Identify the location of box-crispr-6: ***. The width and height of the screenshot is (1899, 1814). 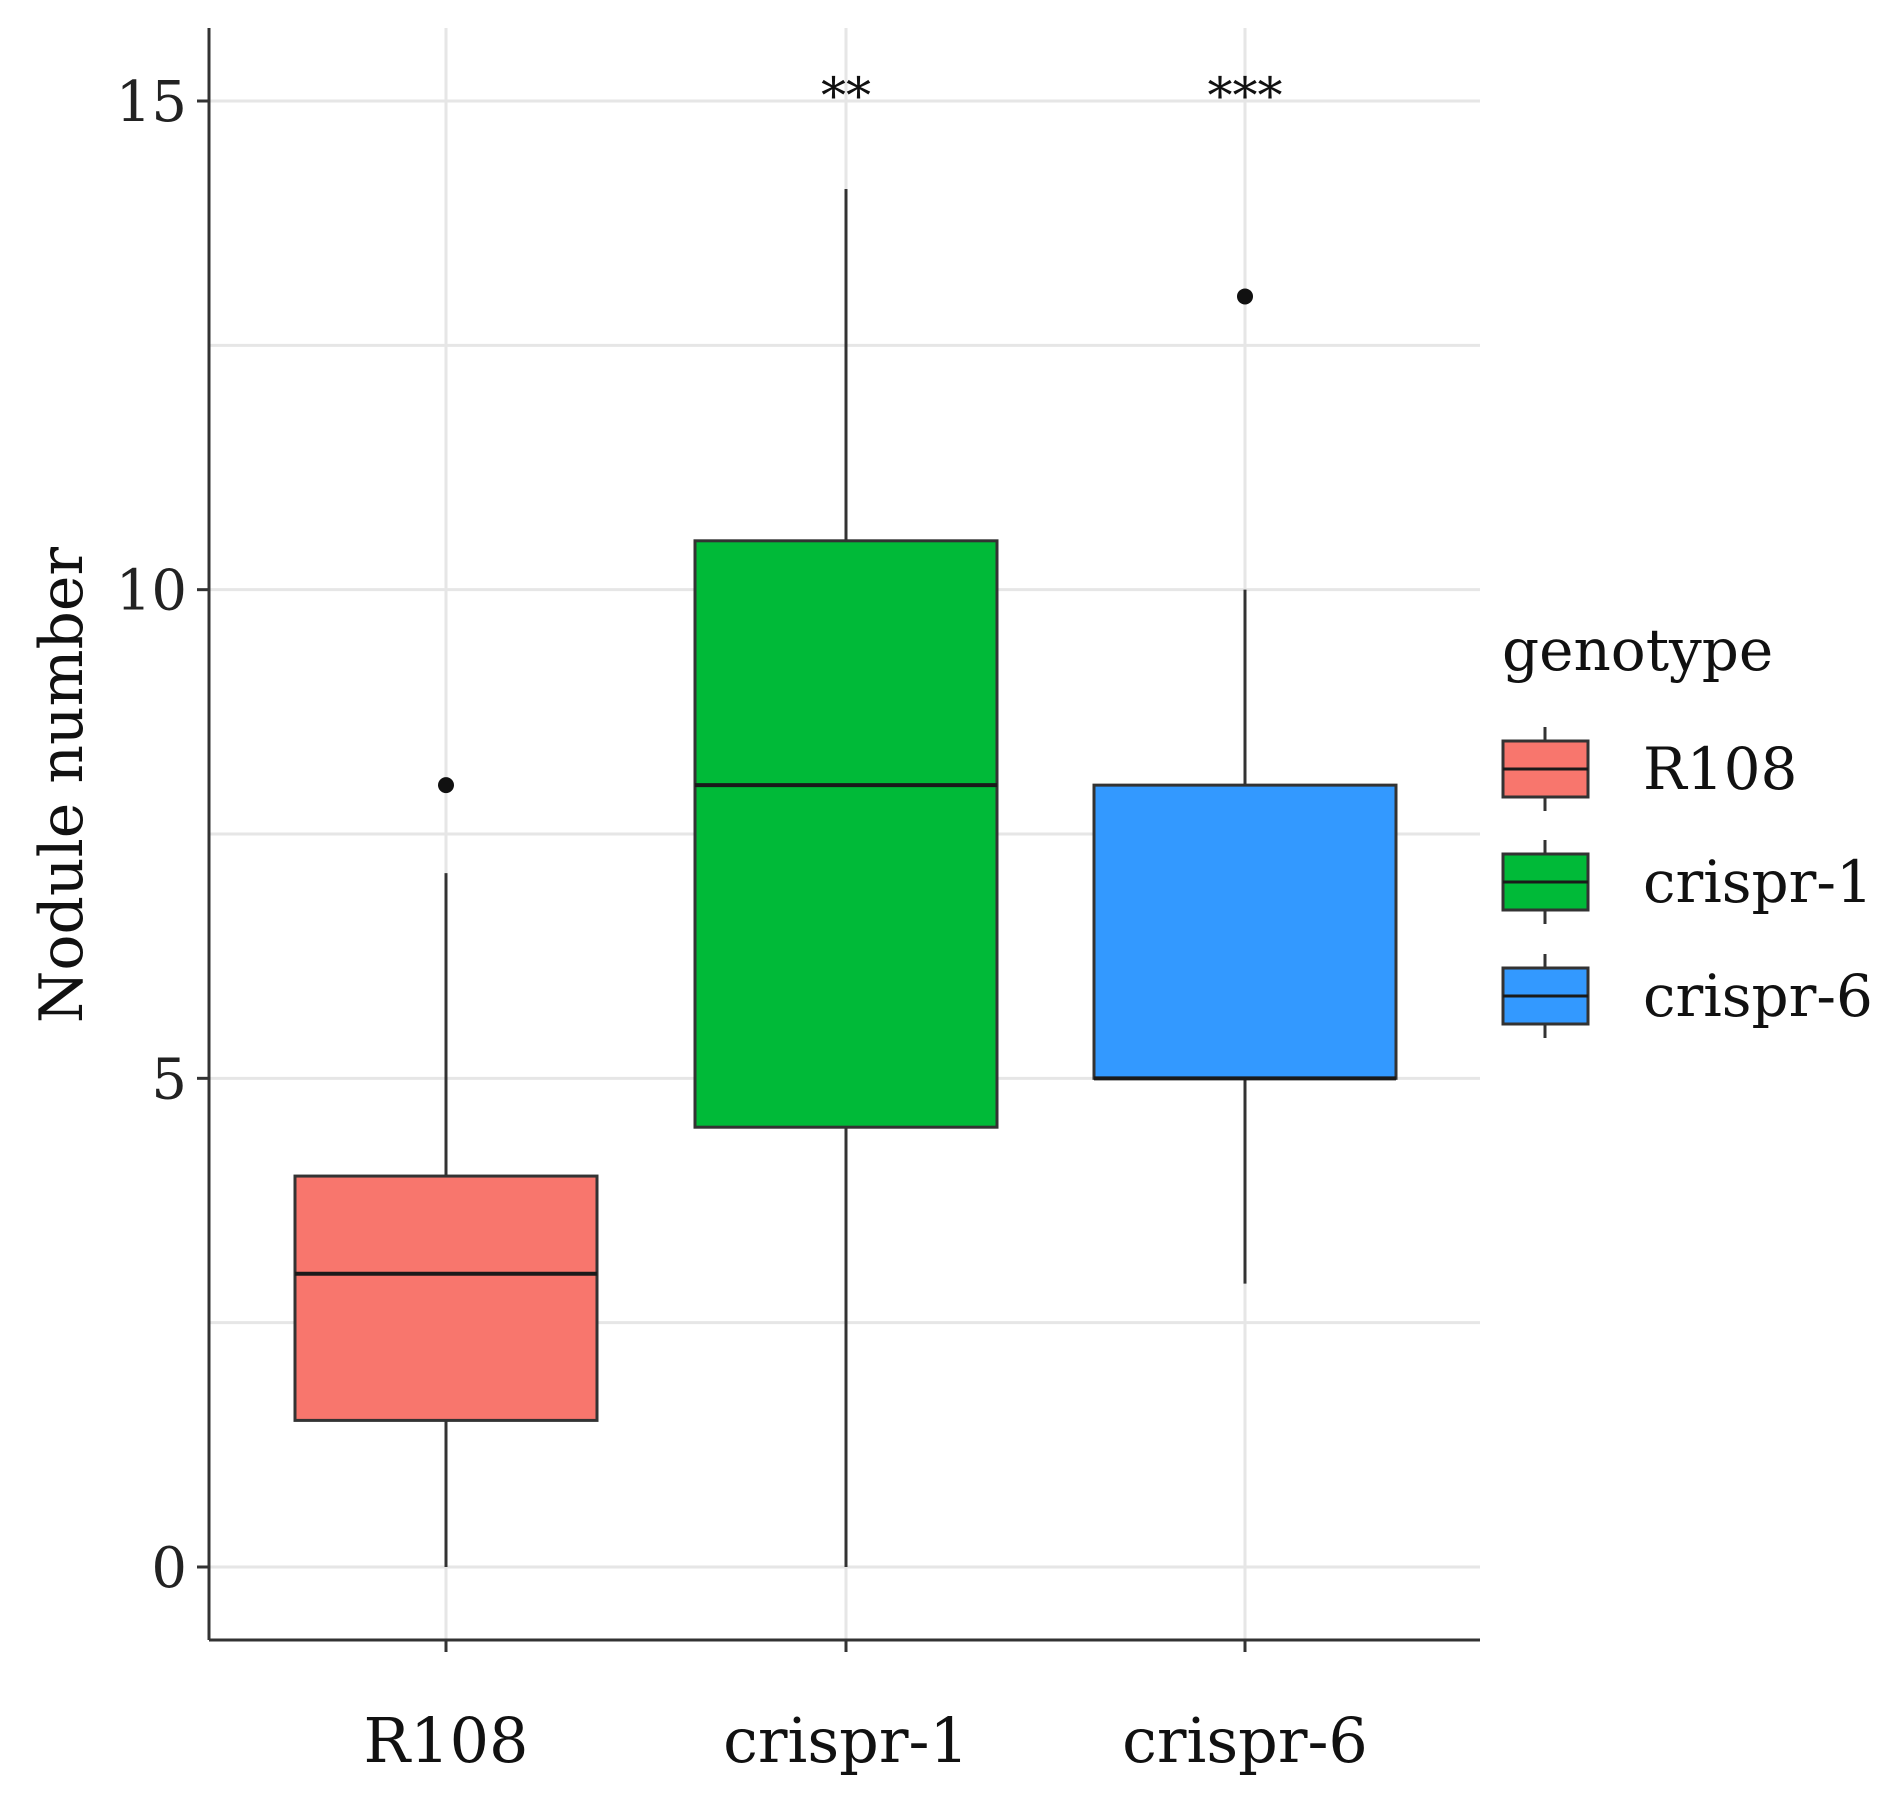
(1245, 675).